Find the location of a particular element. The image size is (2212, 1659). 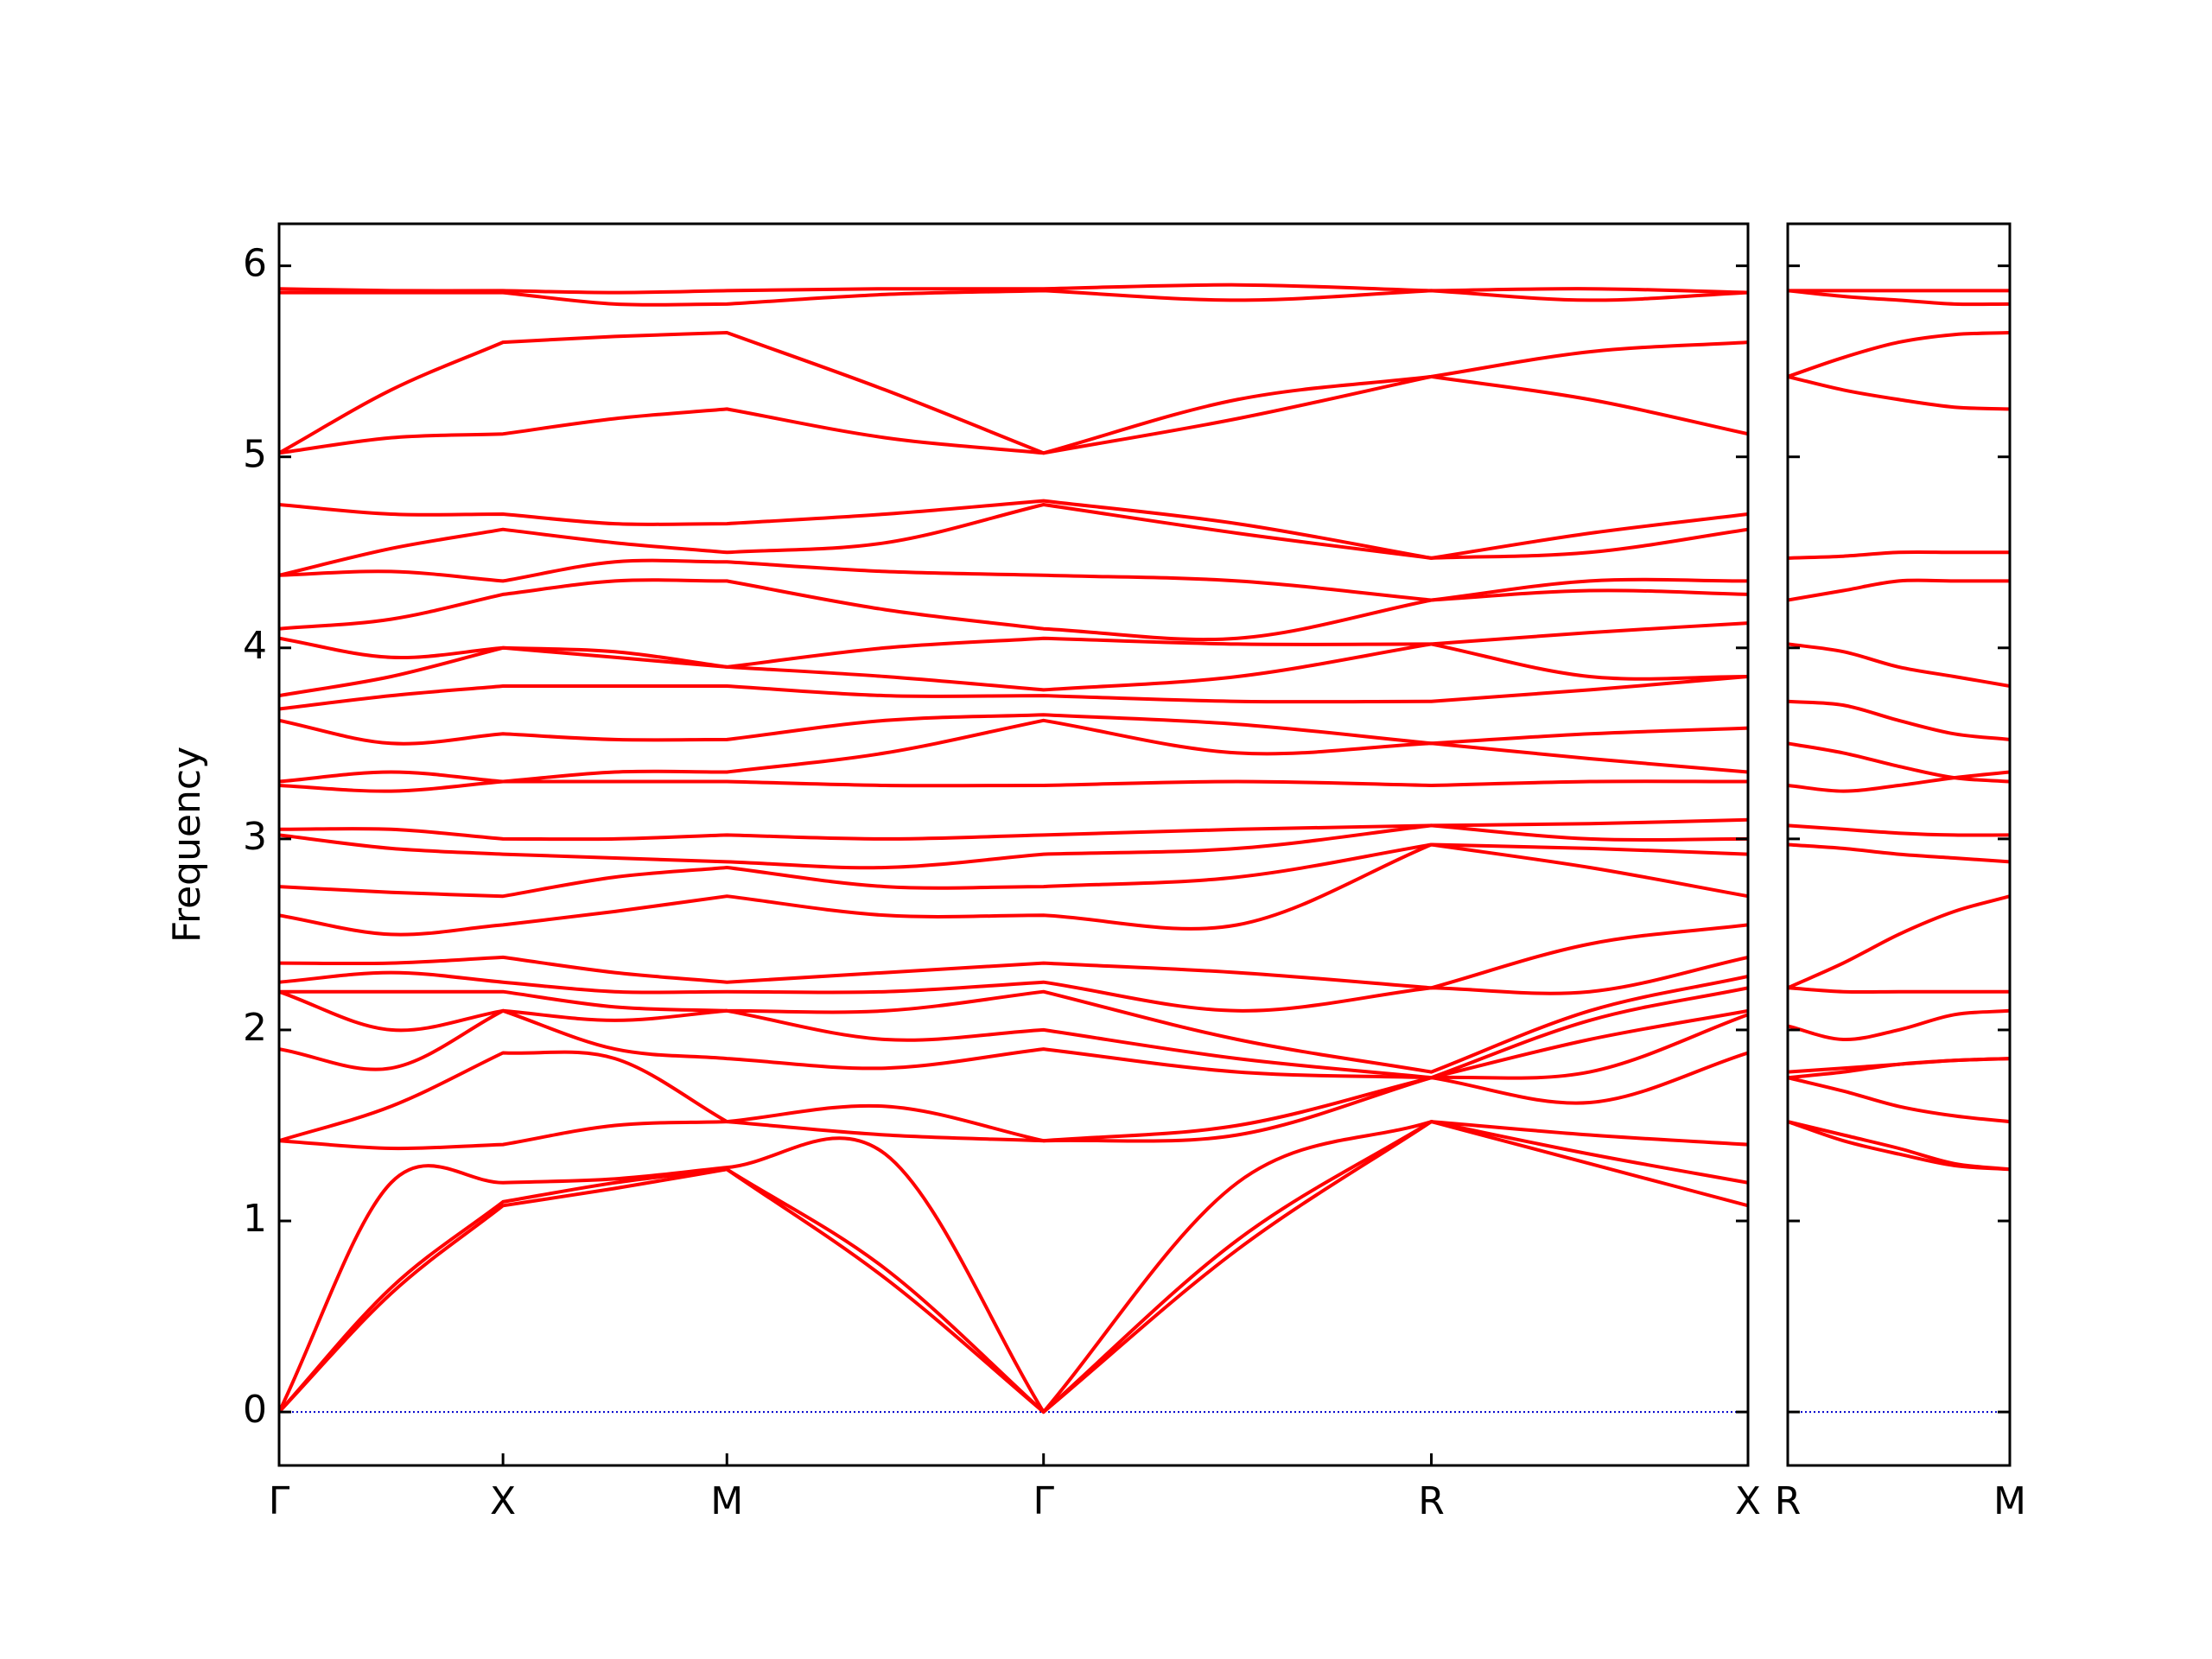

y-tick-label: 4 is located at coordinates (255, 646).